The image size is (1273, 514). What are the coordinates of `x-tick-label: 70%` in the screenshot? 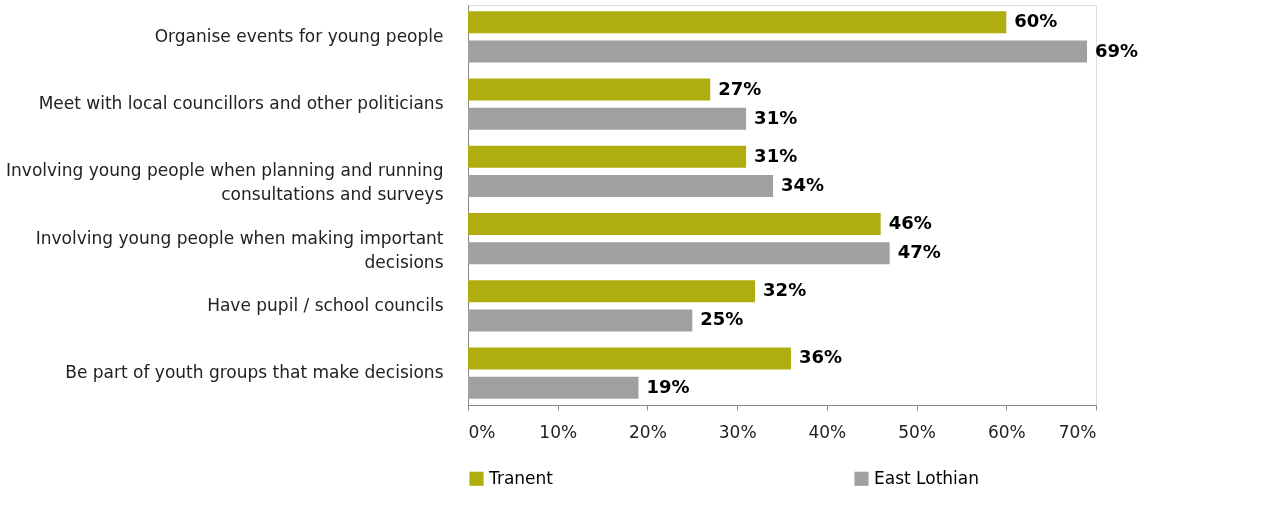 It's located at (1077, 431).